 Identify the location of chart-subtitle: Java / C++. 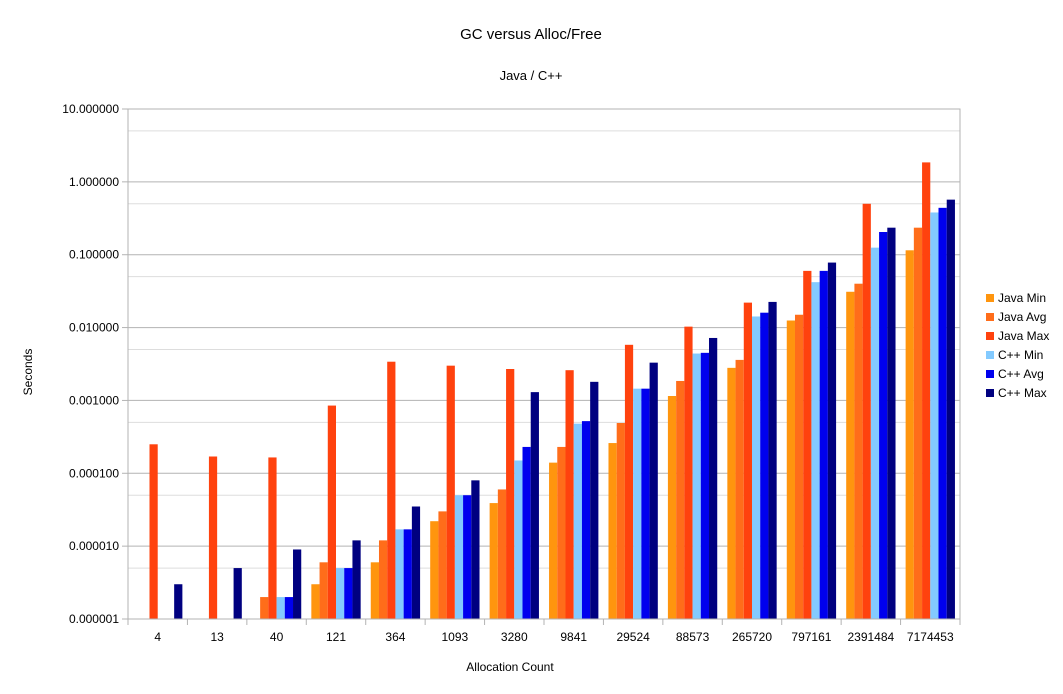
(531, 75).